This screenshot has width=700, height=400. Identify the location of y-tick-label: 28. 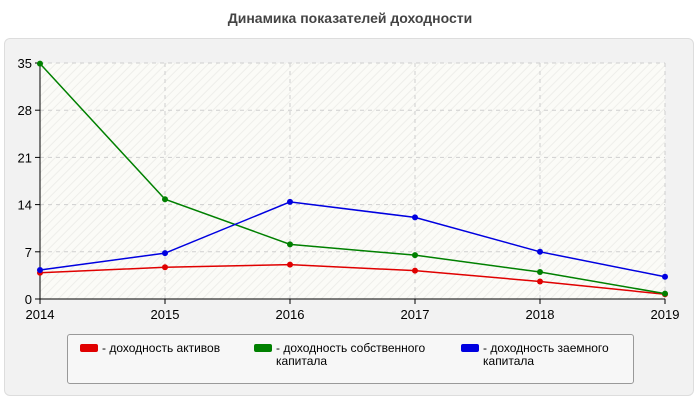
(25, 110).